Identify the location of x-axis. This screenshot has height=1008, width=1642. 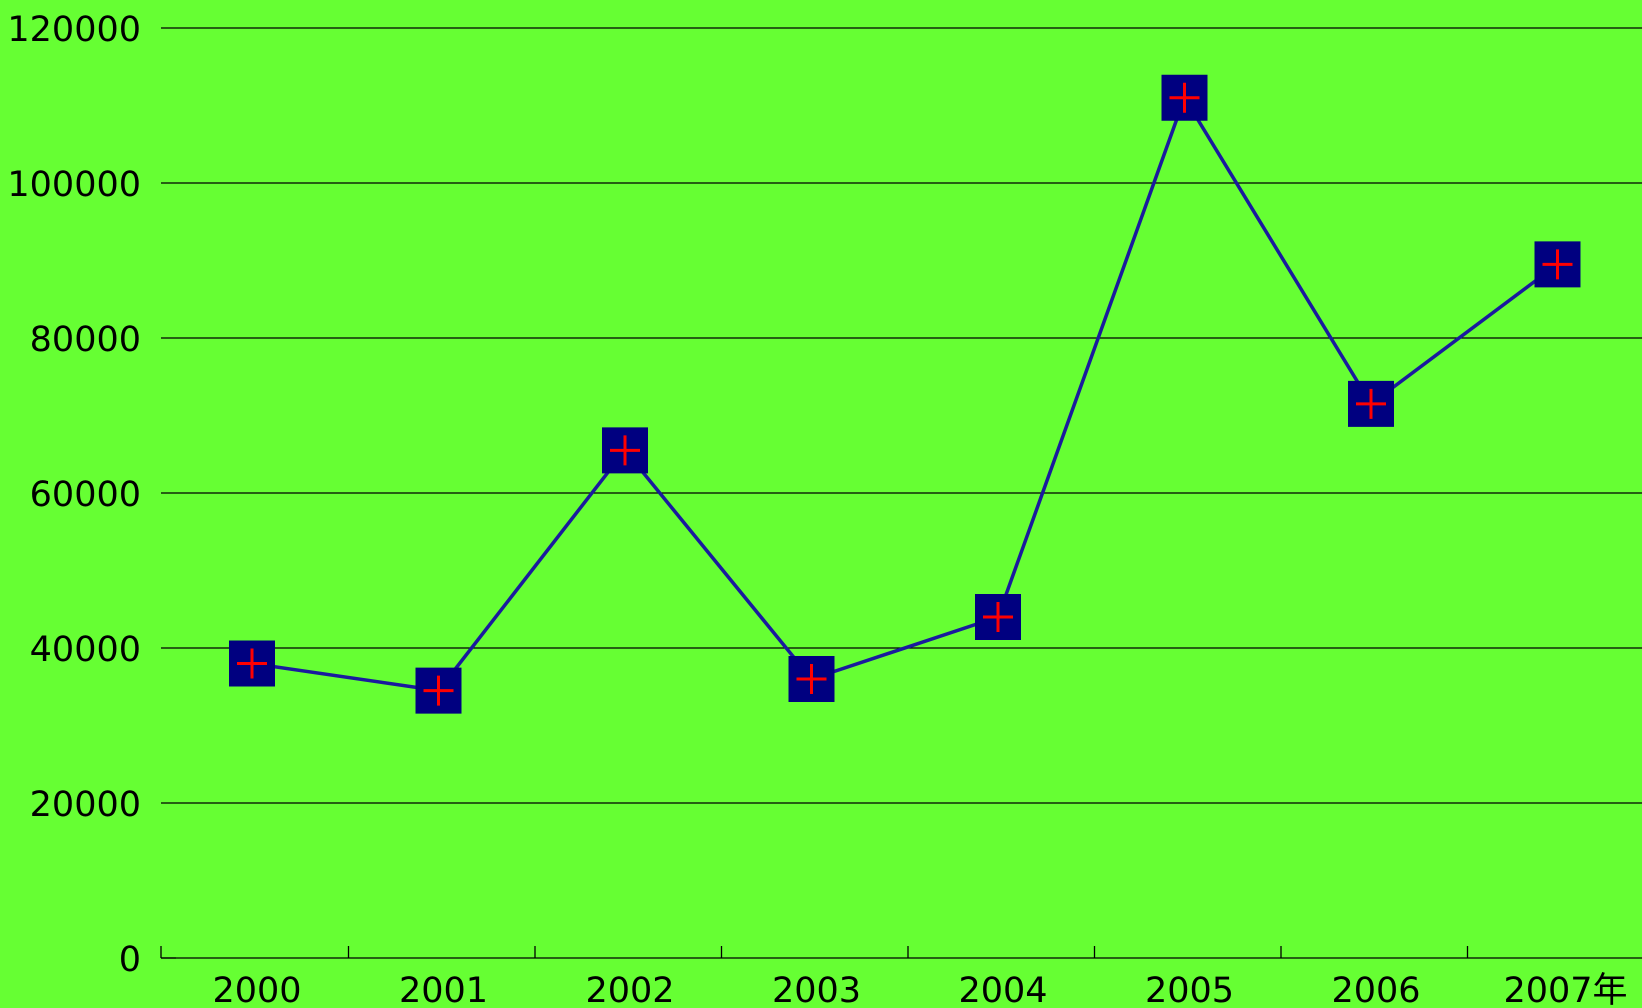
(901, 952).